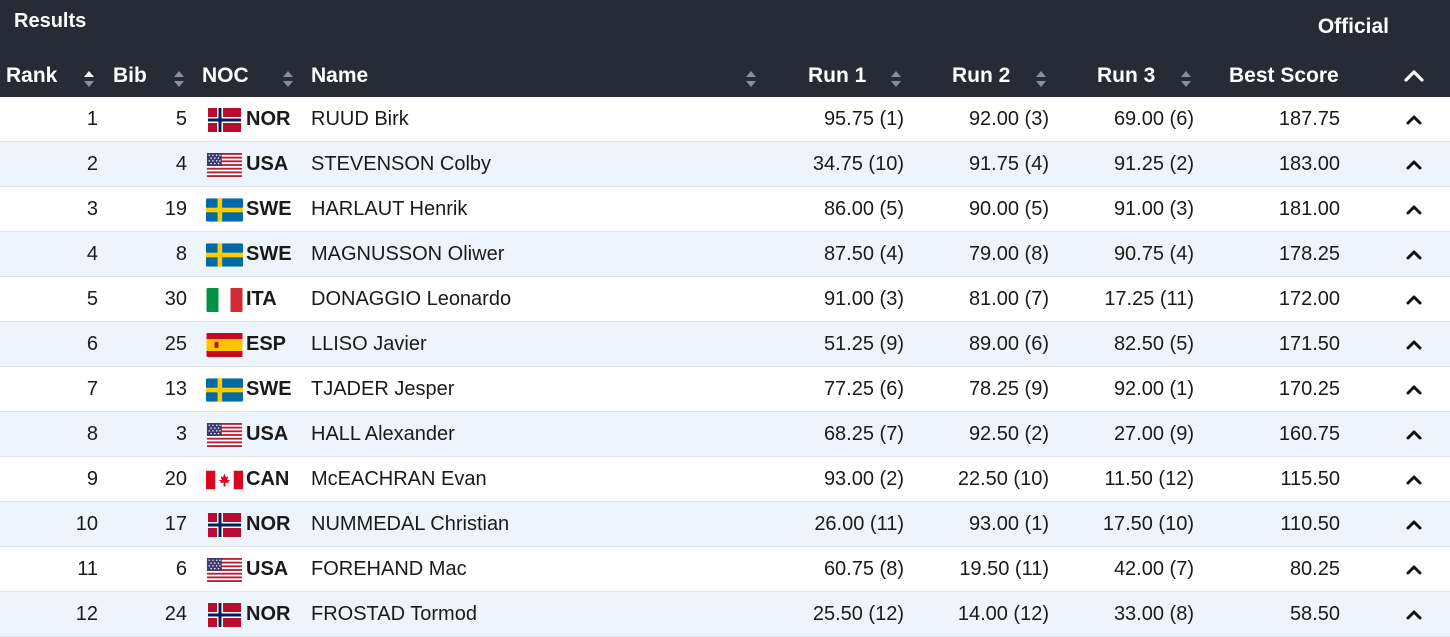 This screenshot has width=1450, height=637. I want to click on bib-cell: 5, so click(181, 119).